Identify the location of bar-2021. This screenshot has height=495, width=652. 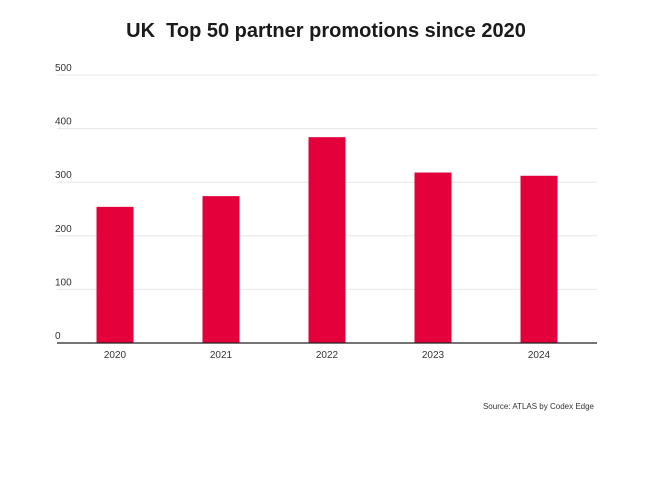
(221, 269).